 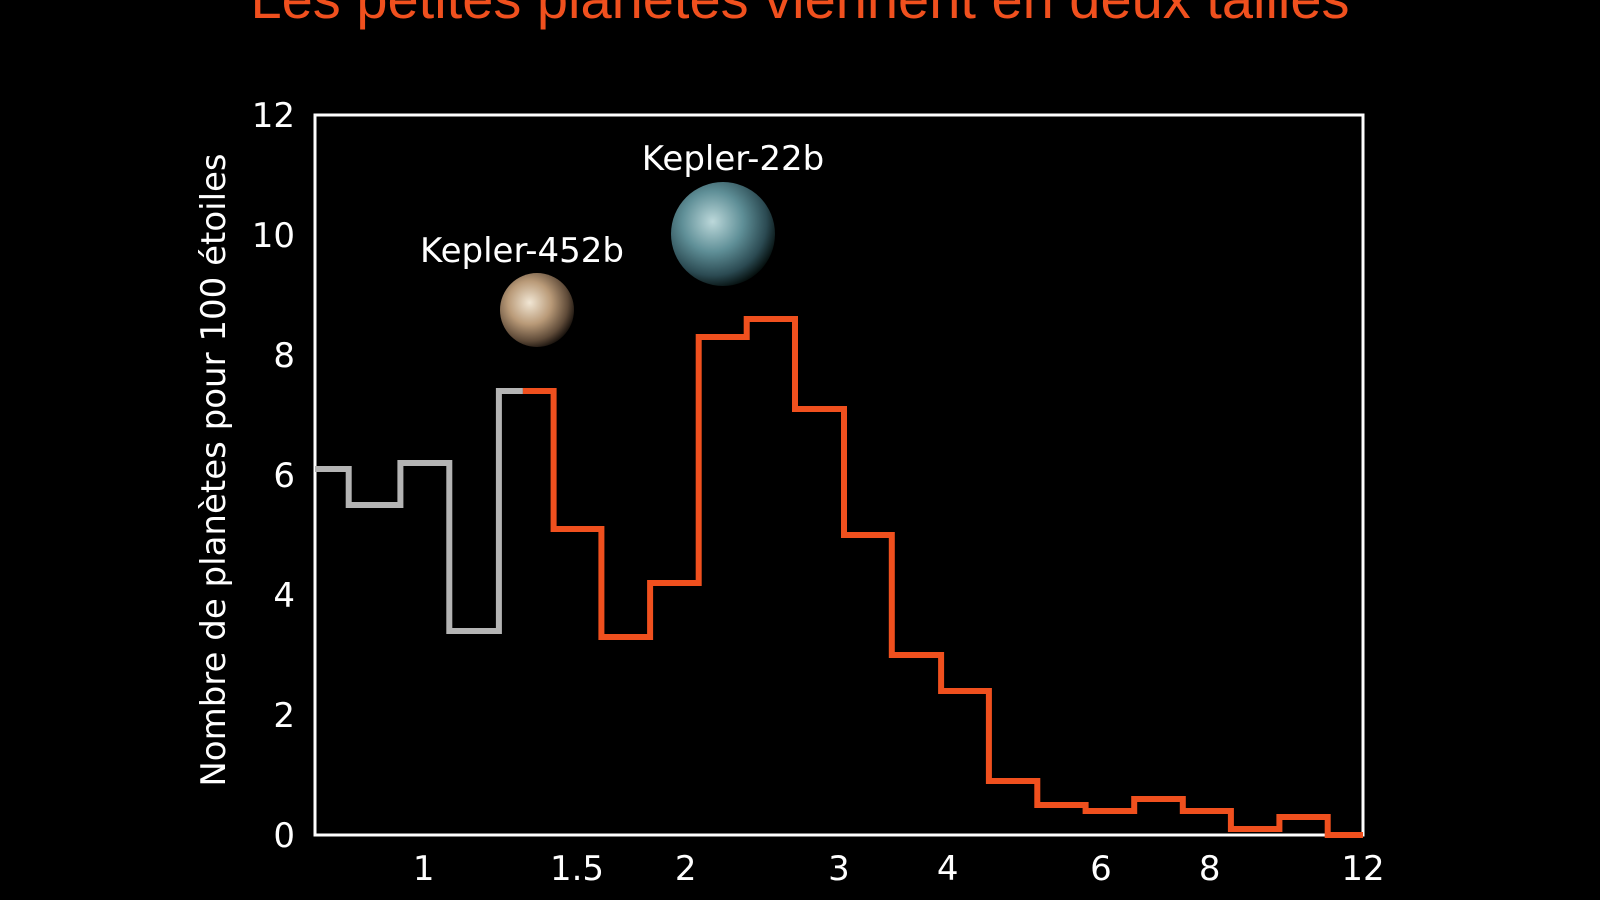 What do you see at coordinates (1362, 869) in the screenshot?
I see `x-tick-label: 12` at bounding box center [1362, 869].